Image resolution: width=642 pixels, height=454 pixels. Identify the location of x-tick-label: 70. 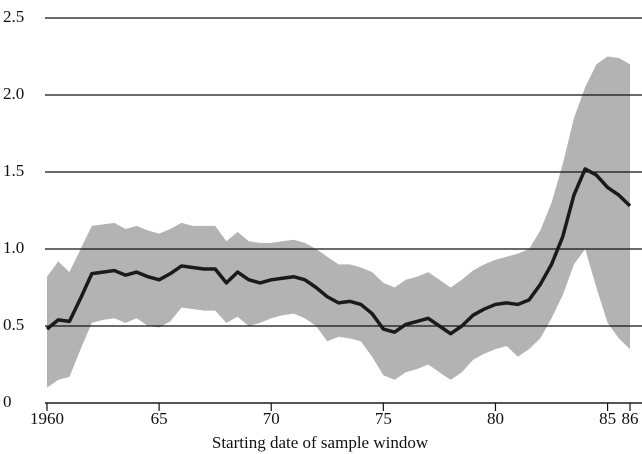
(271, 418).